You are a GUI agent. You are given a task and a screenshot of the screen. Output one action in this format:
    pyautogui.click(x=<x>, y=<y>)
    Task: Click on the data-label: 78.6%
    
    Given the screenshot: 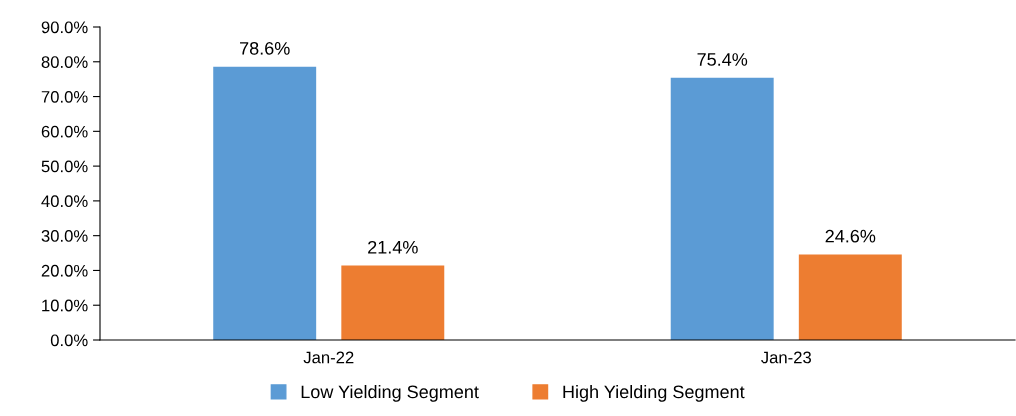 What is the action you would take?
    pyautogui.click(x=265, y=48)
    